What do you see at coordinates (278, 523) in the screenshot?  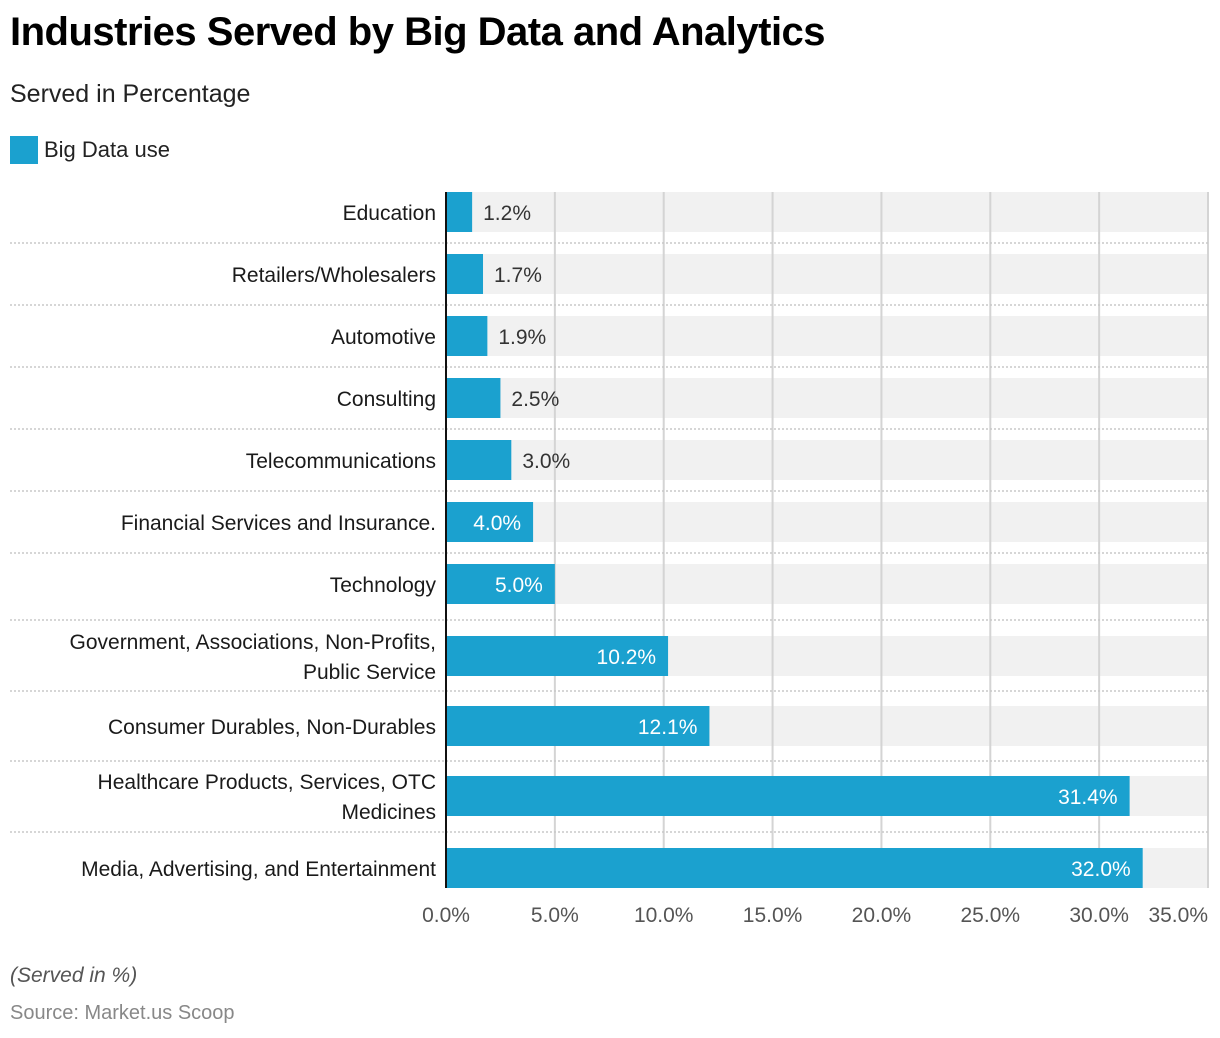 I see `category-label: Financial Services and Insurance.` at bounding box center [278, 523].